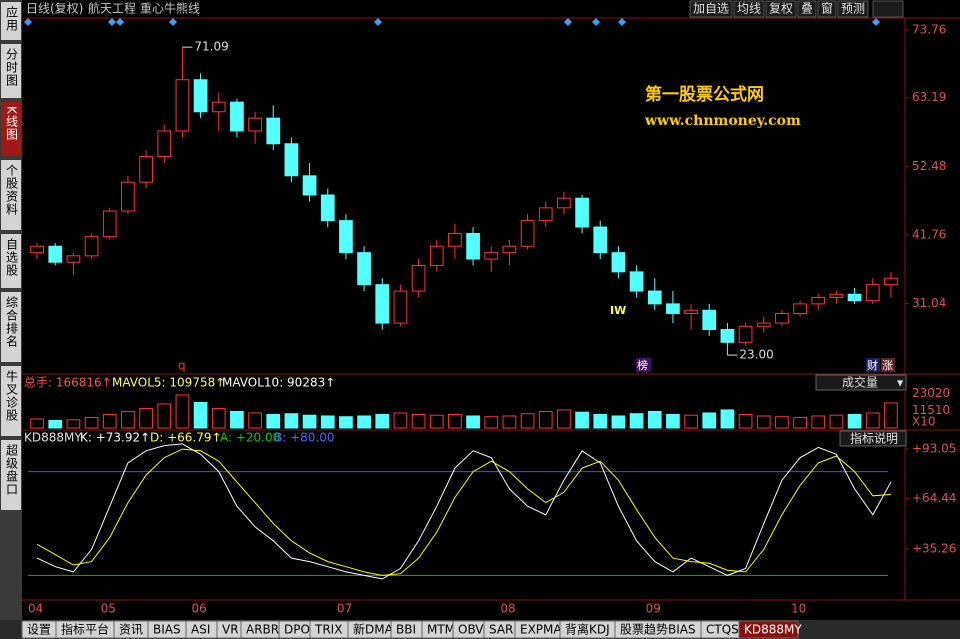  I want to click on tab-label: KD888MY, so click(773, 630).